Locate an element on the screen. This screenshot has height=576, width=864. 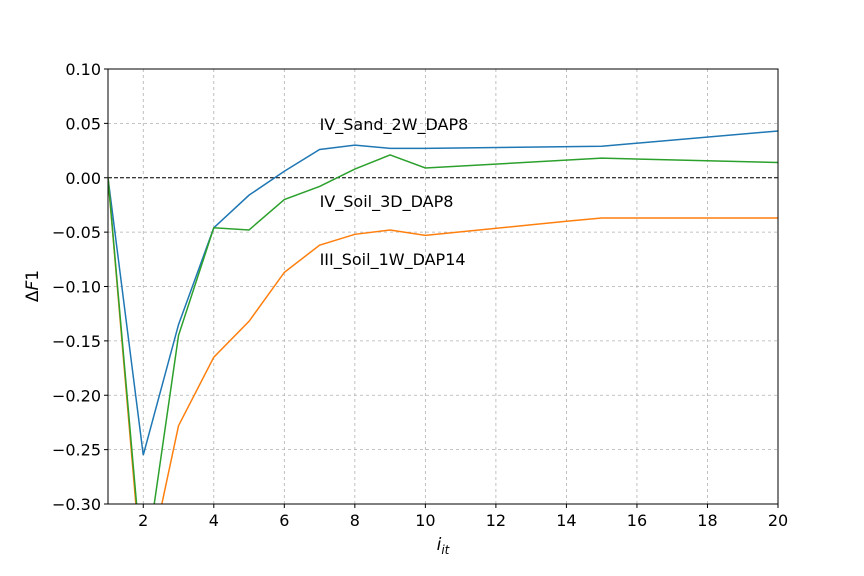
x-axis-ticks: 2 4 6 8 10 12 14 16 18 20 is located at coordinates (463, 517).